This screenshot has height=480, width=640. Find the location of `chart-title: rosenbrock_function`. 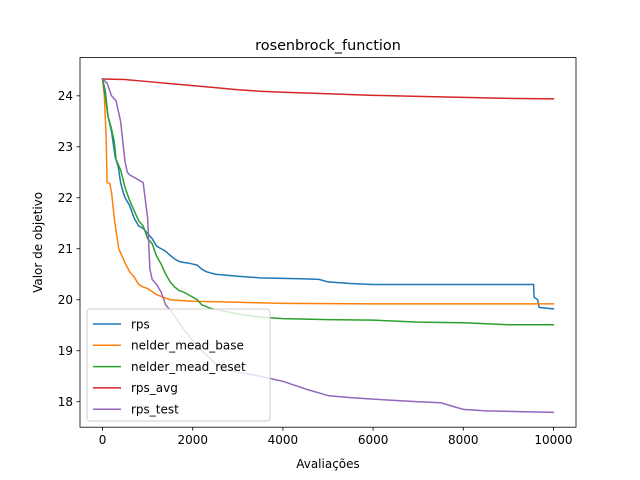

chart-title: rosenbrock_function is located at coordinates (328, 46).